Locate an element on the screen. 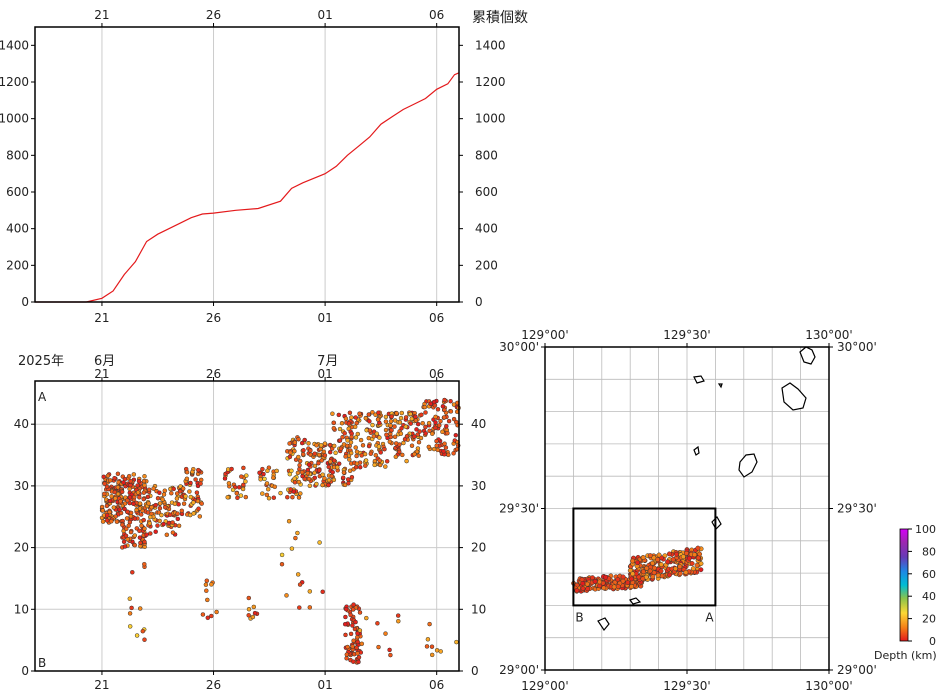 This screenshot has width=939, height=690. cum-ytick-label-left: 400 is located at coordinates (17, 229).